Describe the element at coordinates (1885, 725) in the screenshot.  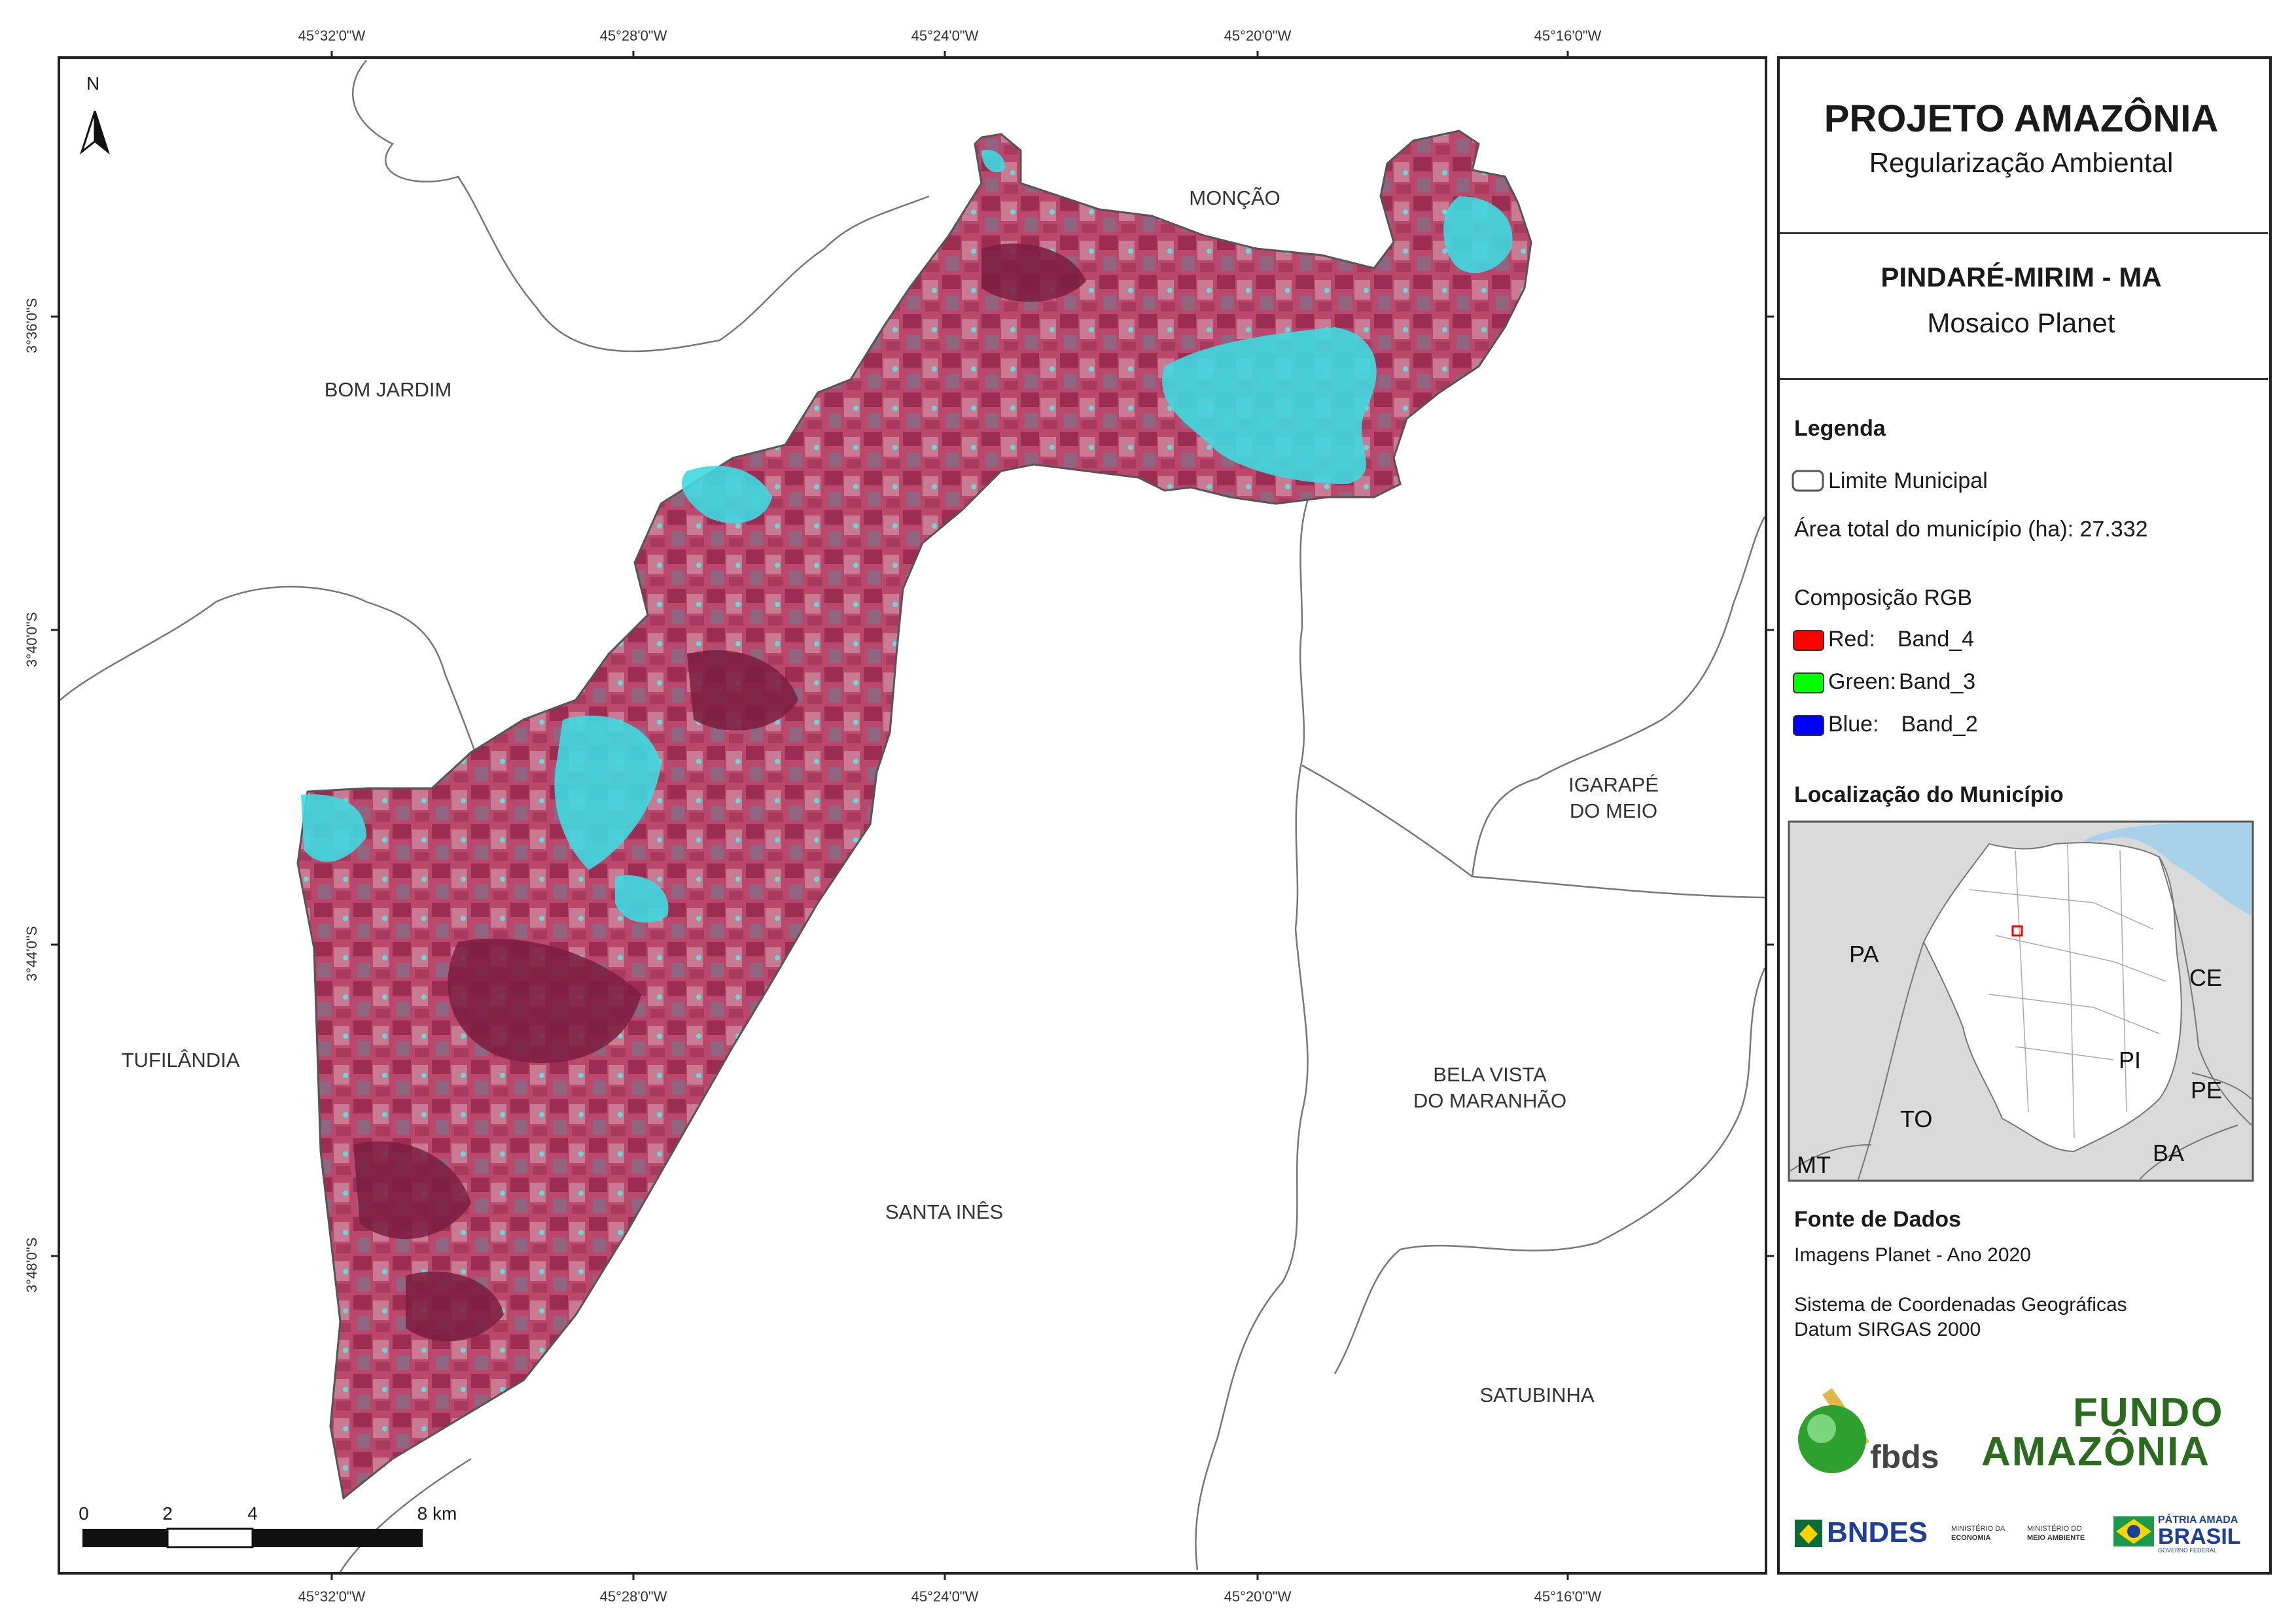
I see `legend-blue-row: Blue: Band_2` at that location.